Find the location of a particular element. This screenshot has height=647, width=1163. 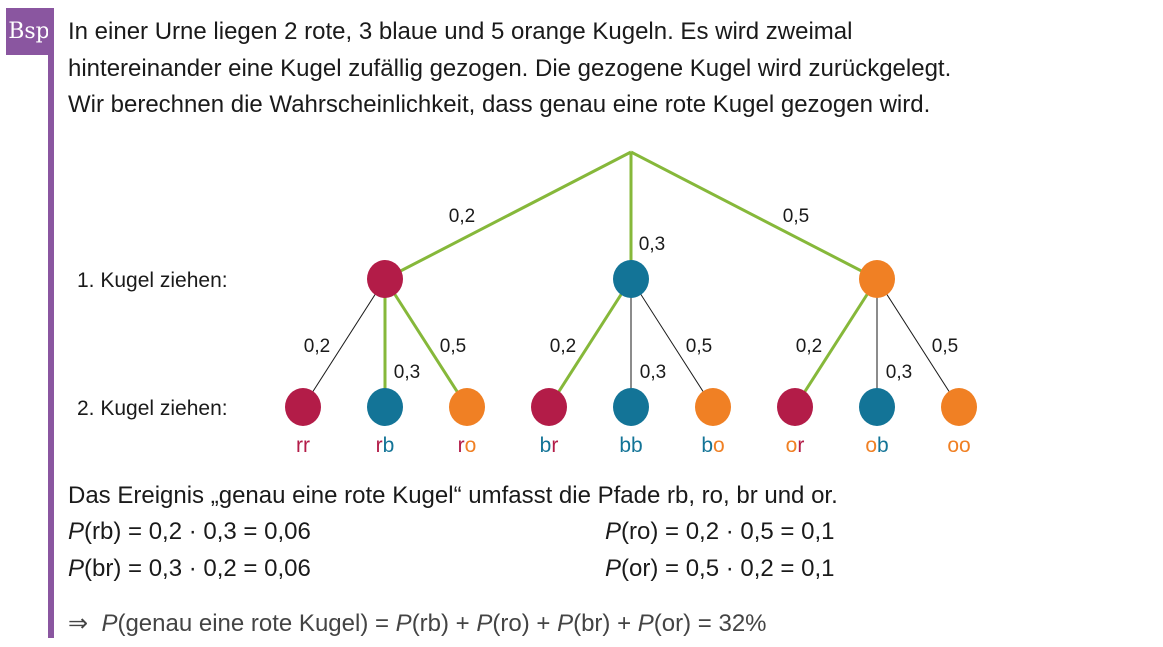

result-text: (genau eine rote Kugel) = is located at coordinates (256, 623).